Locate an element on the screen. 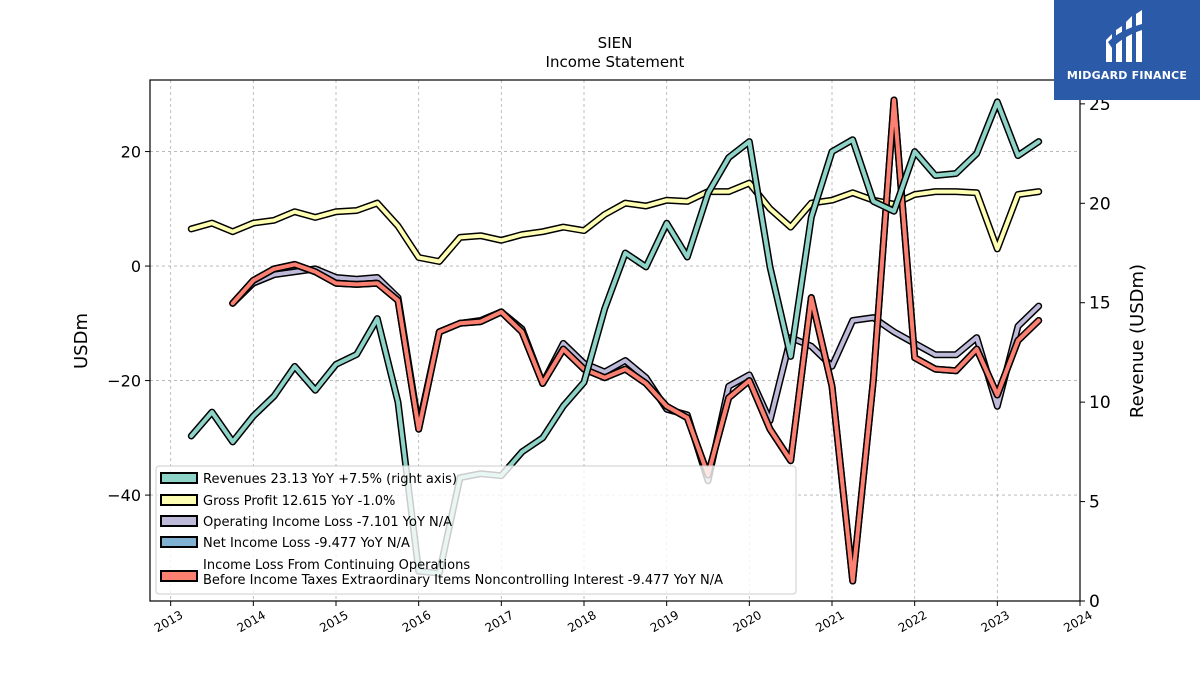 This screenshot has height=675, width=1200. y-tick-label-right: 10 is located at coordinates (1100, 403).